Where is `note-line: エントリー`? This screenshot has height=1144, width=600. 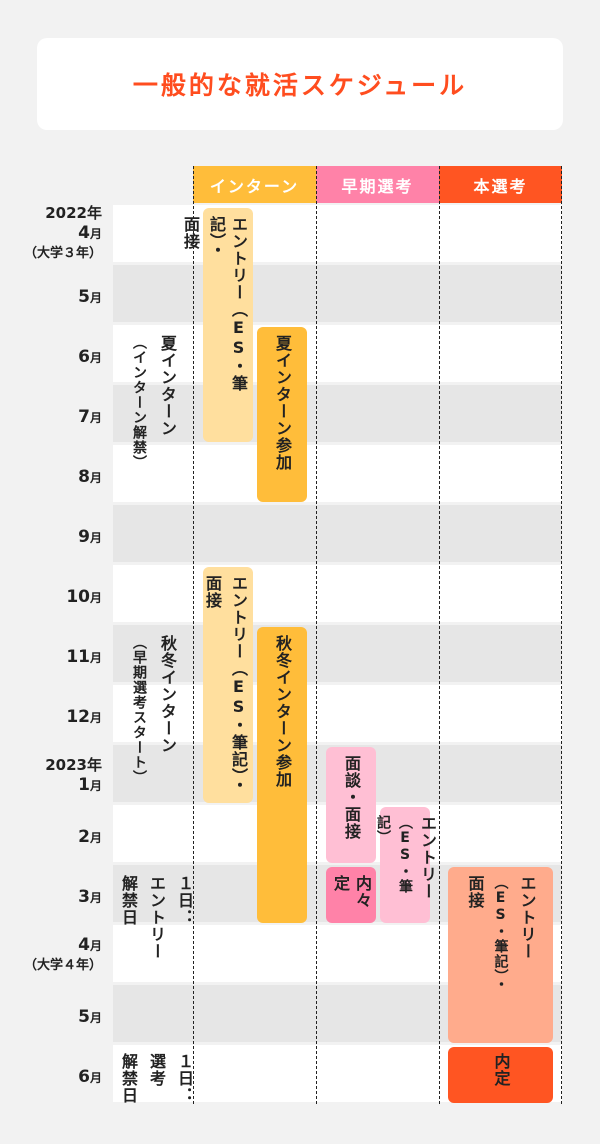
note-line: エントリー is located at coordinates (156, 917).